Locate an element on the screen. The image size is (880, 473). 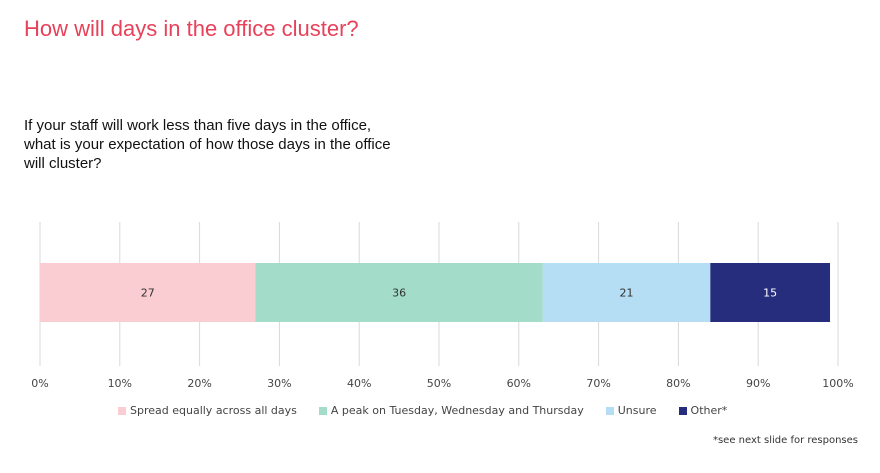
legend-item: Spread equally across all days is located at coordinates (207, 410).